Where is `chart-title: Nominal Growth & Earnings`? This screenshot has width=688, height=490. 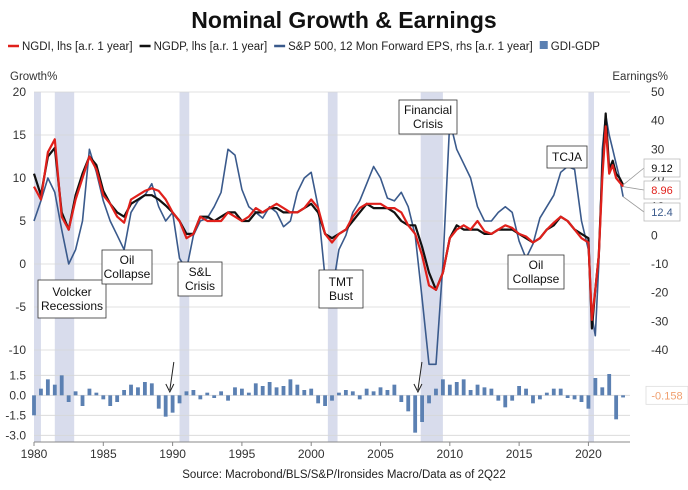
chart-title: Nominal Growth & Earnings is located at coordinates (343, 20).